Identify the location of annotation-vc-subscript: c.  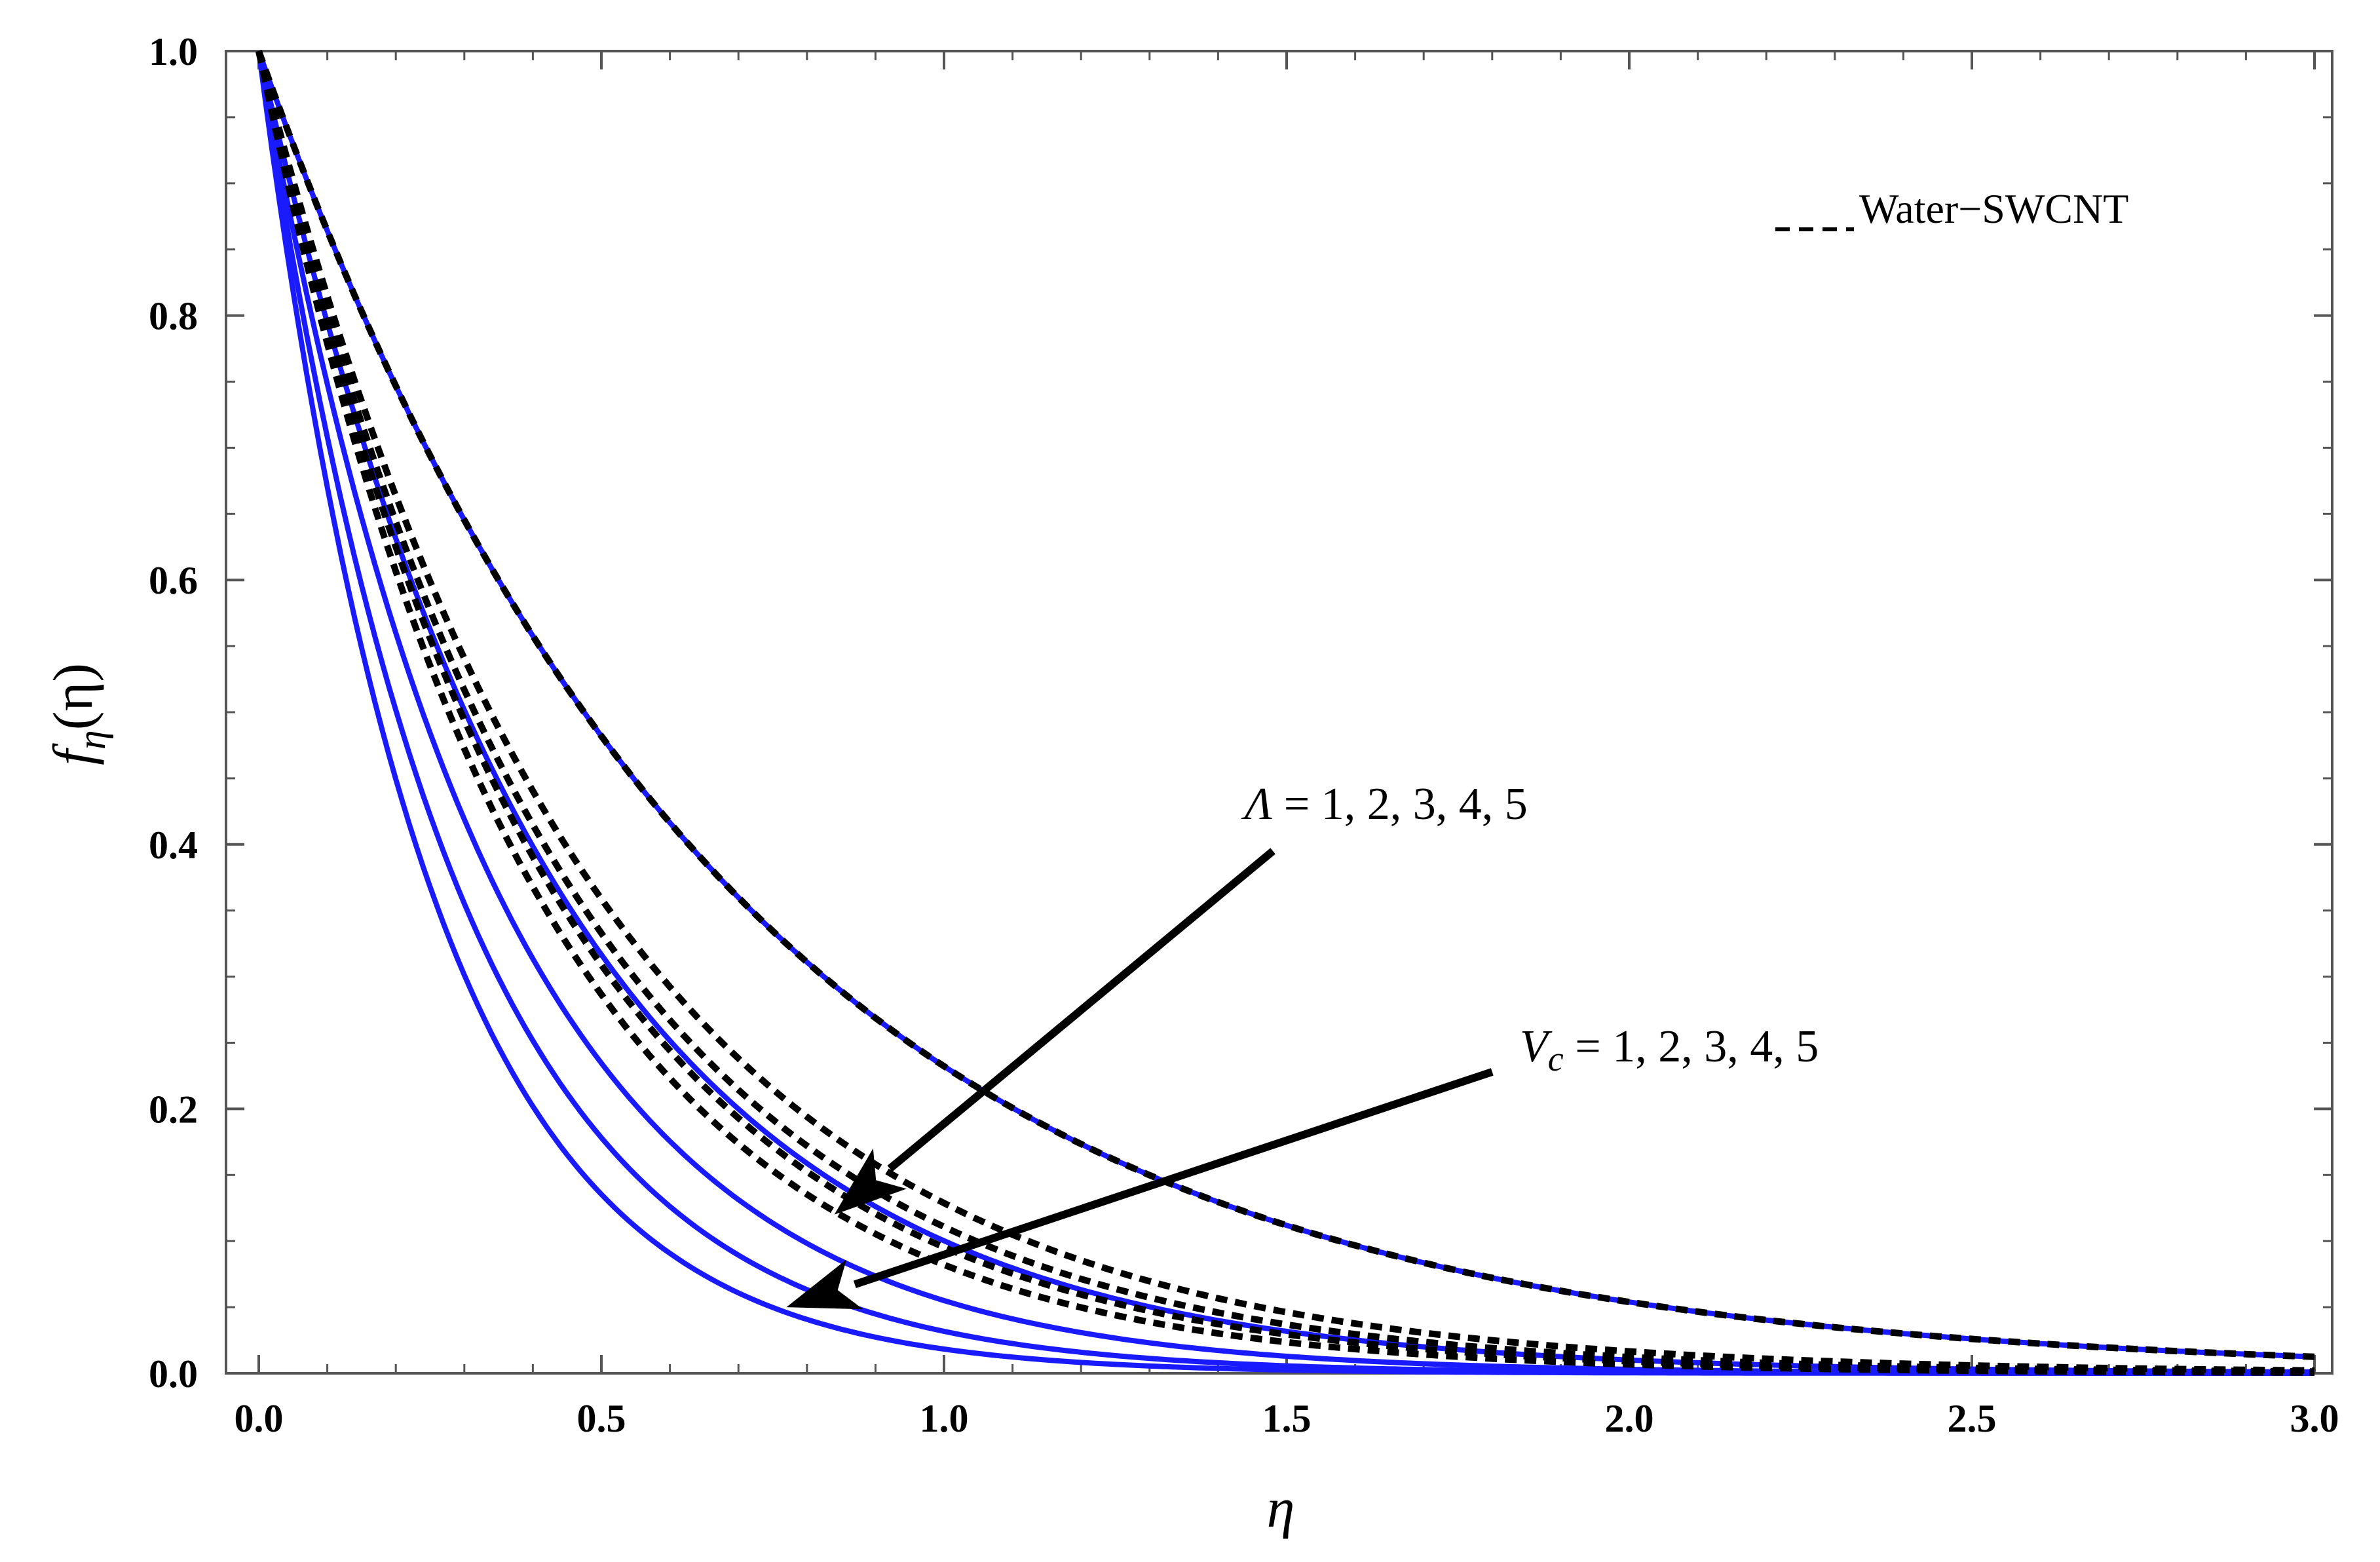
(1556, 1058).